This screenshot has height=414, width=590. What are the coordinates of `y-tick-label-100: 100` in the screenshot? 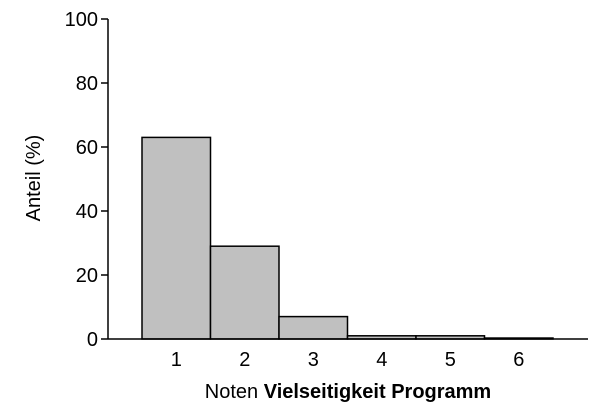 It's located at (81, 20).